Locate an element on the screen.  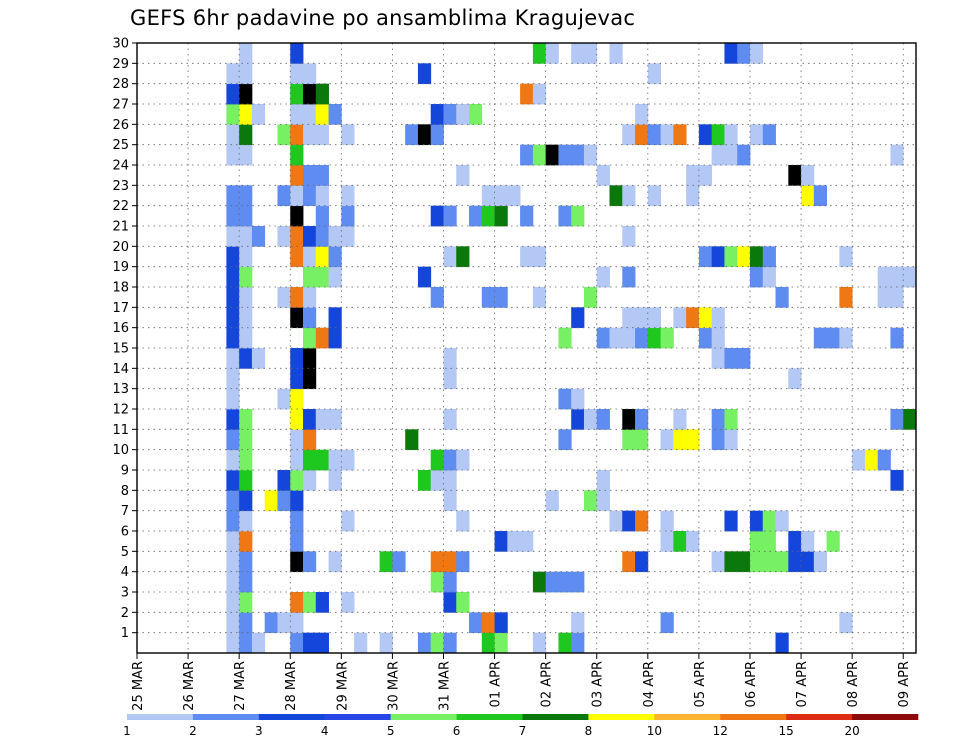
y-tick-label: 11 is located at coordinates (120, 430).